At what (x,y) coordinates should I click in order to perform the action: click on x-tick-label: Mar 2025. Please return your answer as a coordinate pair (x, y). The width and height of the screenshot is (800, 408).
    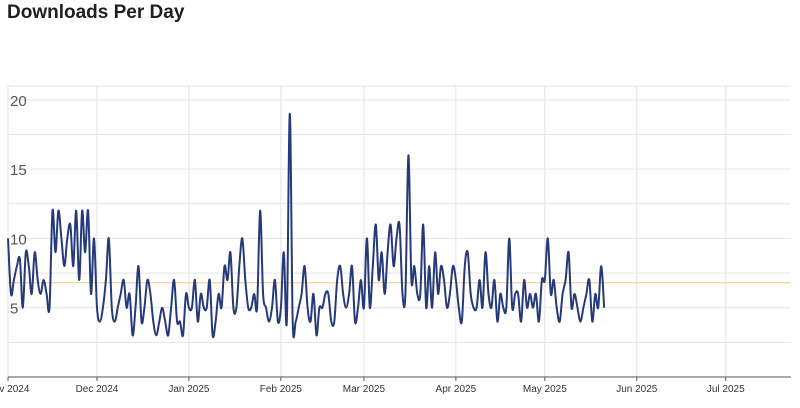
    Looking at the image, I should click on (364, 389).